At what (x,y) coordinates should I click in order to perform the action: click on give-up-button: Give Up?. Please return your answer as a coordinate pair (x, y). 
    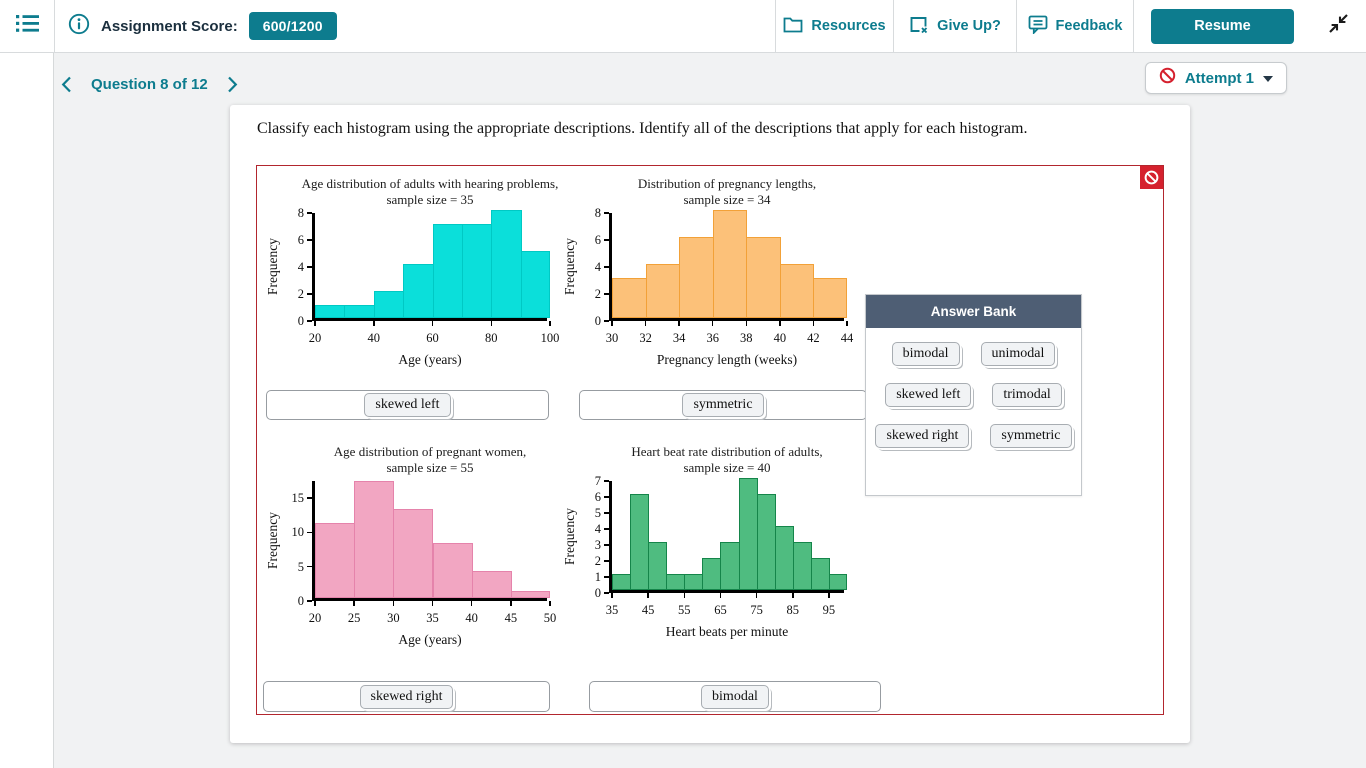
    Looking at the image, I should click on (954, 26).